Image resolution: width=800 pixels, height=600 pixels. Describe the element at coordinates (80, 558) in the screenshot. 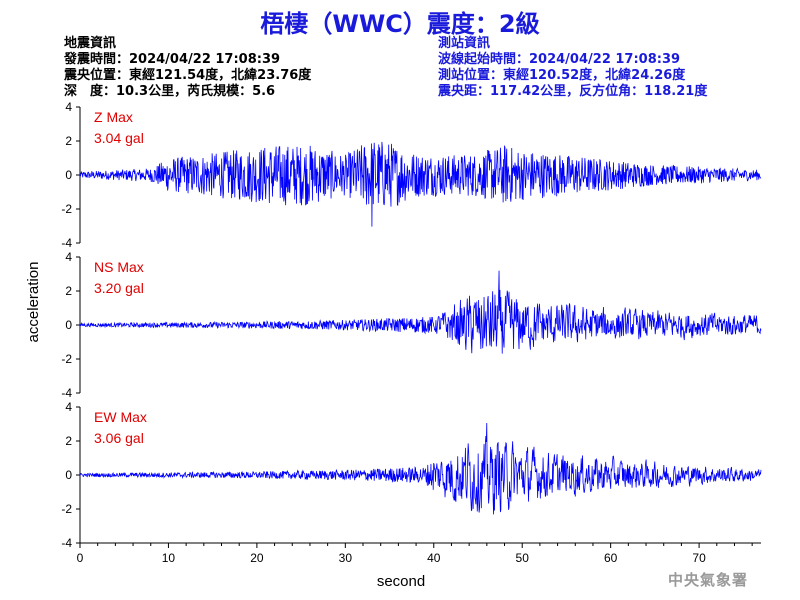

I see `x-tick-label: 0` at that location.